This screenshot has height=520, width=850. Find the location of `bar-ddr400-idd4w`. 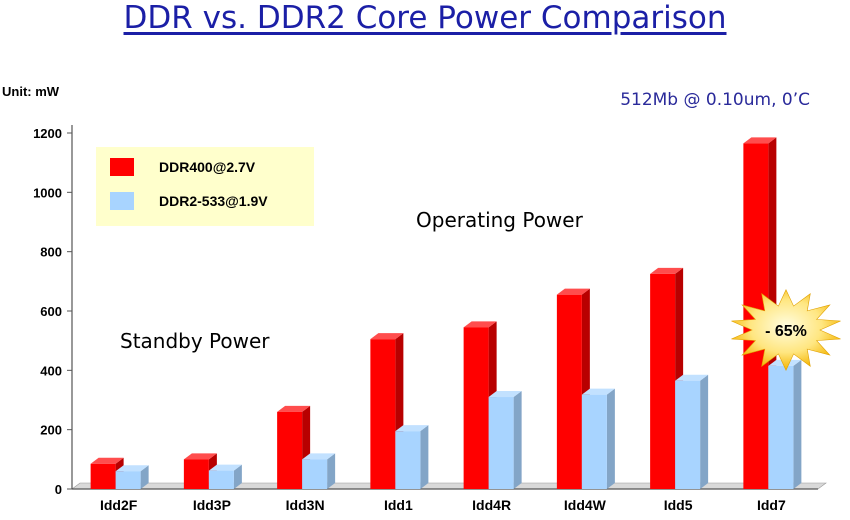

bar-ddr400-idd4w is located at coordinates (573, 388).